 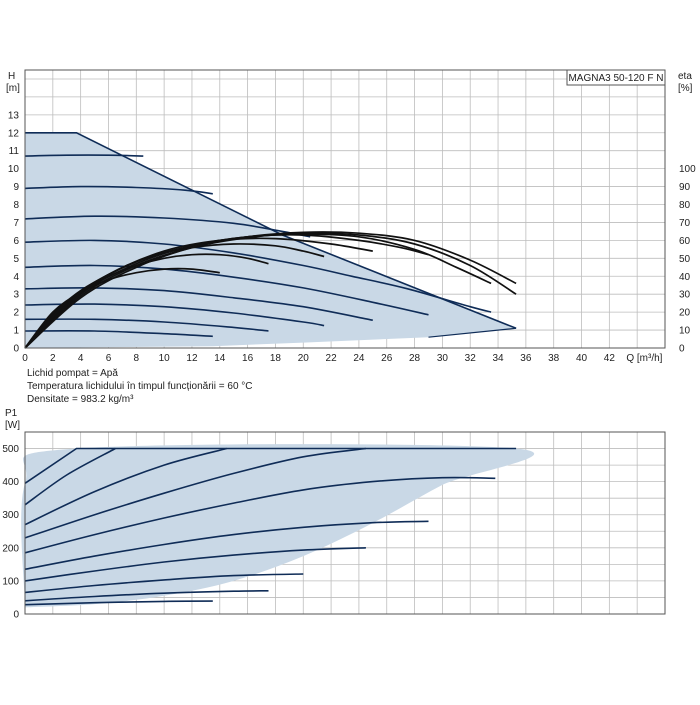 What do you see at coordinates (10, 581) in the screenshot?
I see `power-y-tick-label: 100` at bounding box center [10, 581].